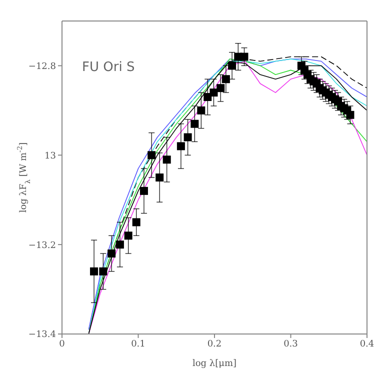 Image resolution: width=382 pixels, height=382 pixels. Describe the element at coordinates (42, 67) in the screenshot. I see `y-tick-label: −12.8` at that location.